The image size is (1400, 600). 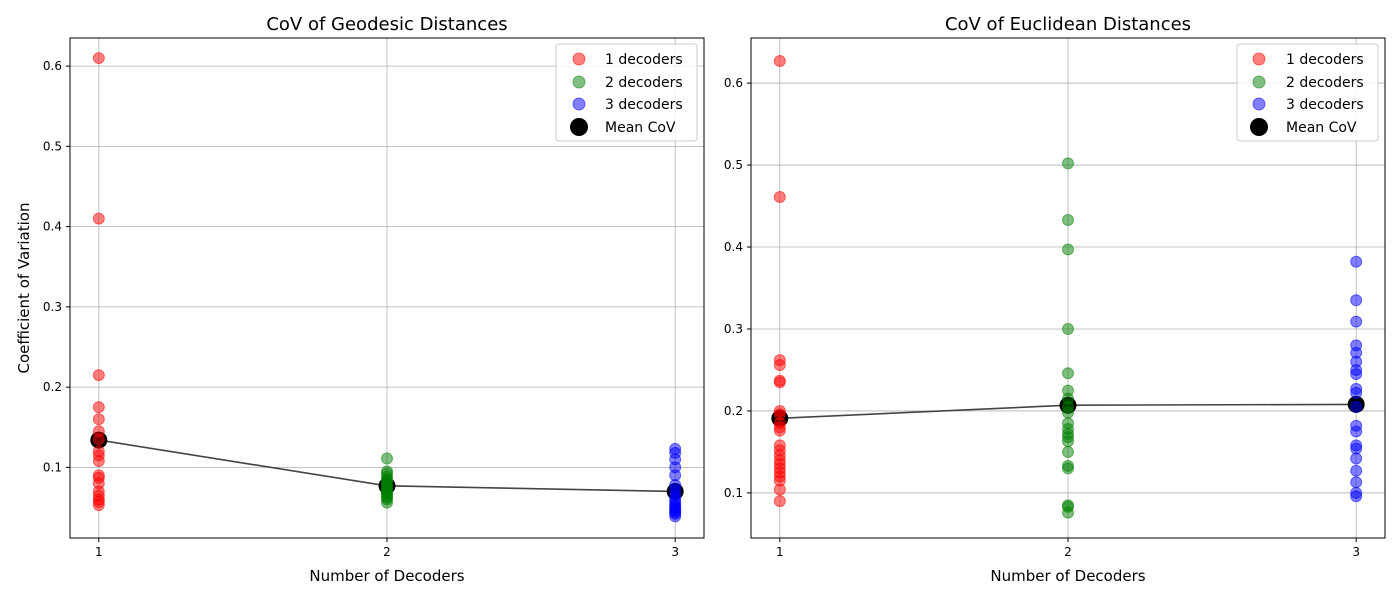 I want to click on chart-title: CoV of Euclidean Distances, so click(x=1068, y=24).